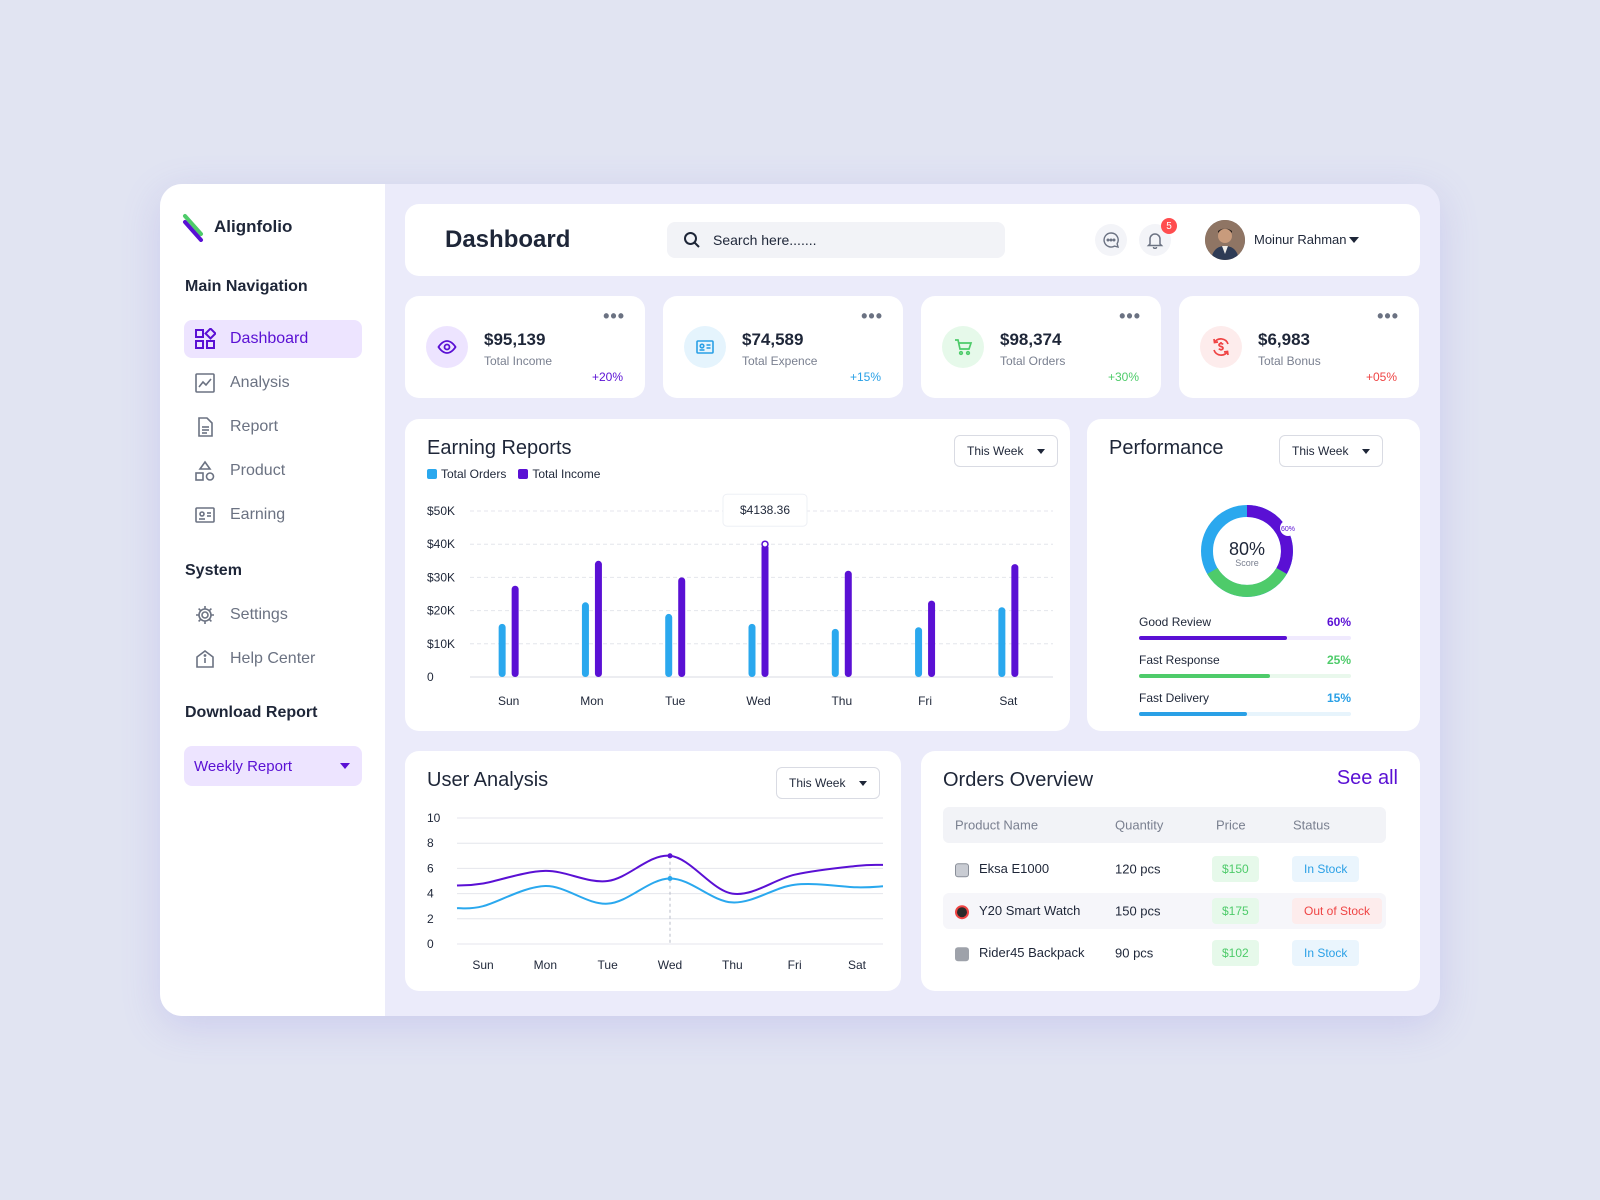  Describe the element at coordinates (655, 891) in the screenshot. I see `user-analysis-line-chart: 0 2 4 6 8 10 Sun Mon Tue Wed Thu Fri Sat` at that location.